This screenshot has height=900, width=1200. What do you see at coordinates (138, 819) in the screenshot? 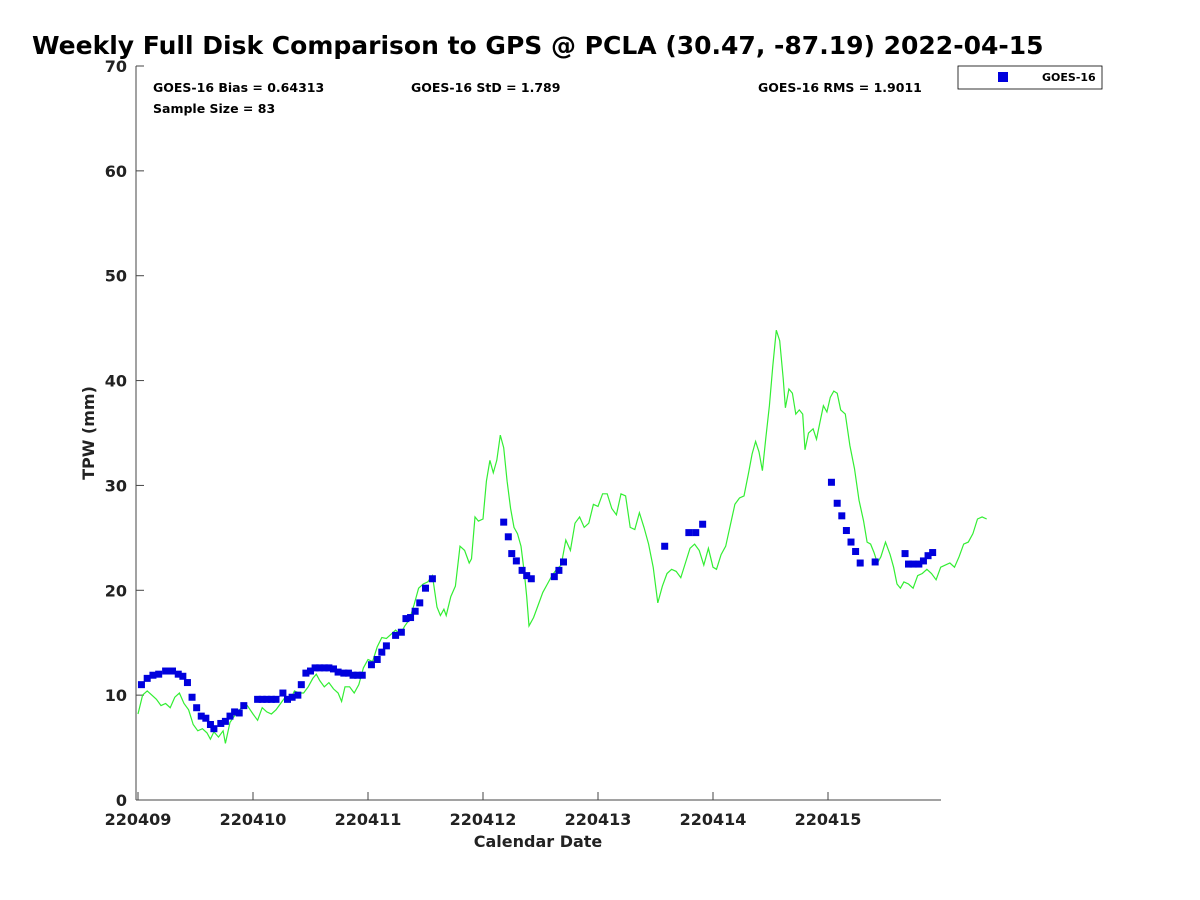
I see `x-tick-label: 220409` at bounding box center [138, 819].